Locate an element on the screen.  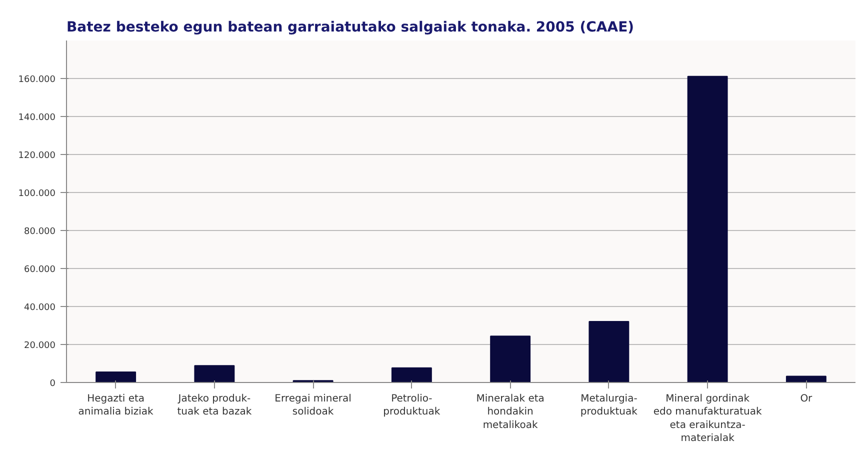
chart-title: Batez besteko egun batean garraiatutako salgaiak tonaka. 2005 (CAAE) is located at coordinates (350, 28).